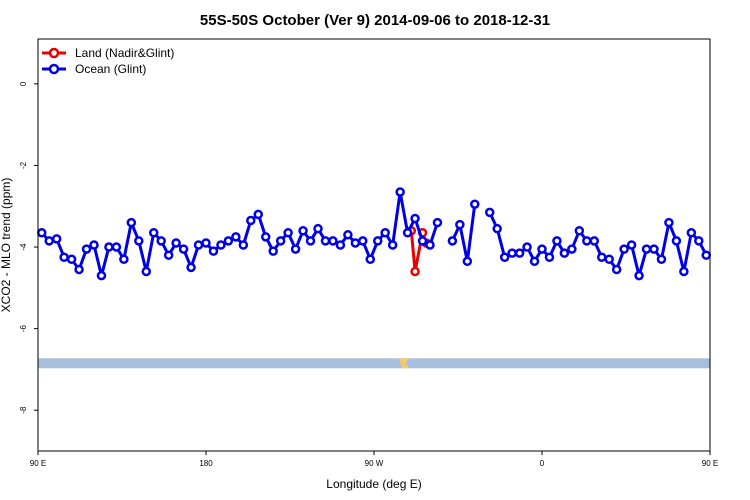  Describe the element at coordinates (373, 484) in the screenshot. I see `x-axis-label: Longitude (deg E)` at that location.